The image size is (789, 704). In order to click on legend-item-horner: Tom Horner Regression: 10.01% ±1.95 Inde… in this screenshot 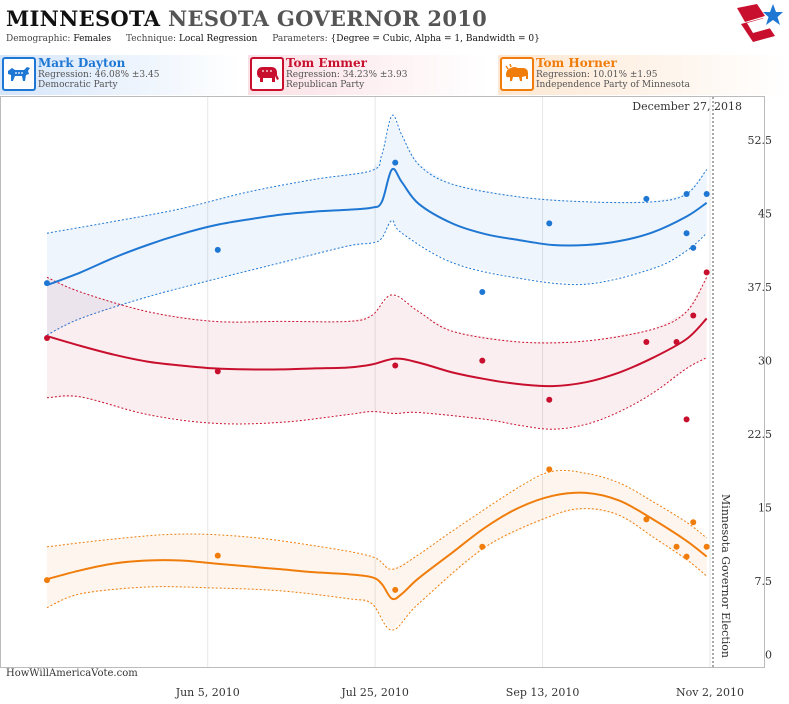, I will do `click(643, 75)`.